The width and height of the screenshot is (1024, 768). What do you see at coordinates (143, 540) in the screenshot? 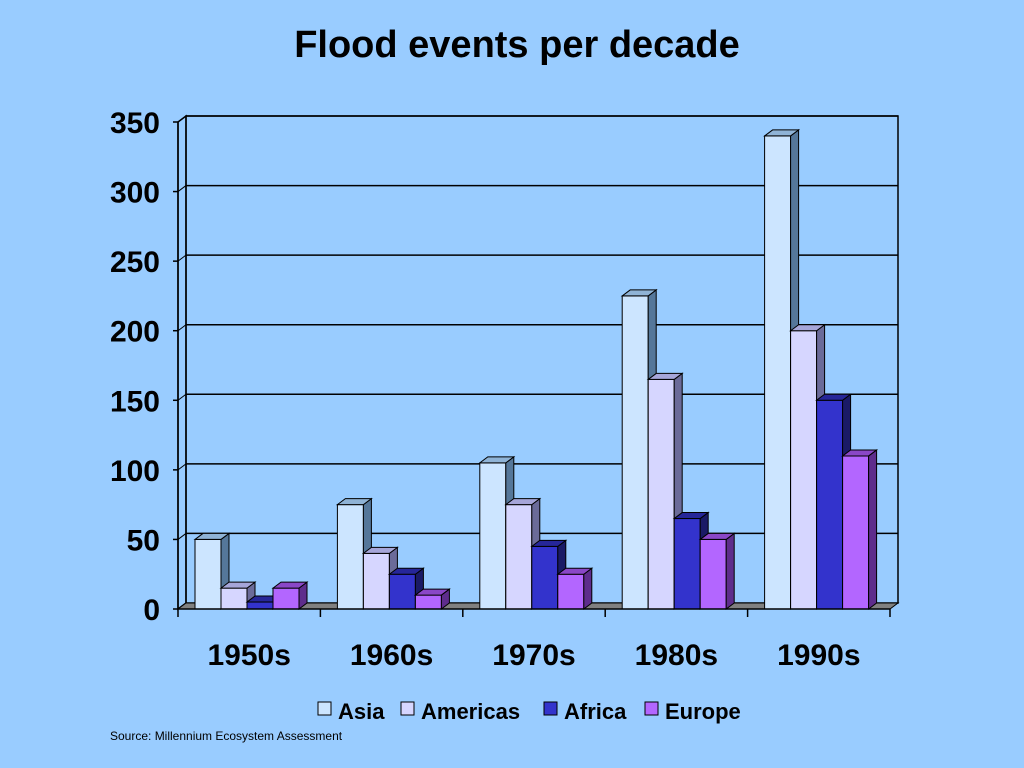
I see `y-tick-label: 50` at bounding box center [143, 540].